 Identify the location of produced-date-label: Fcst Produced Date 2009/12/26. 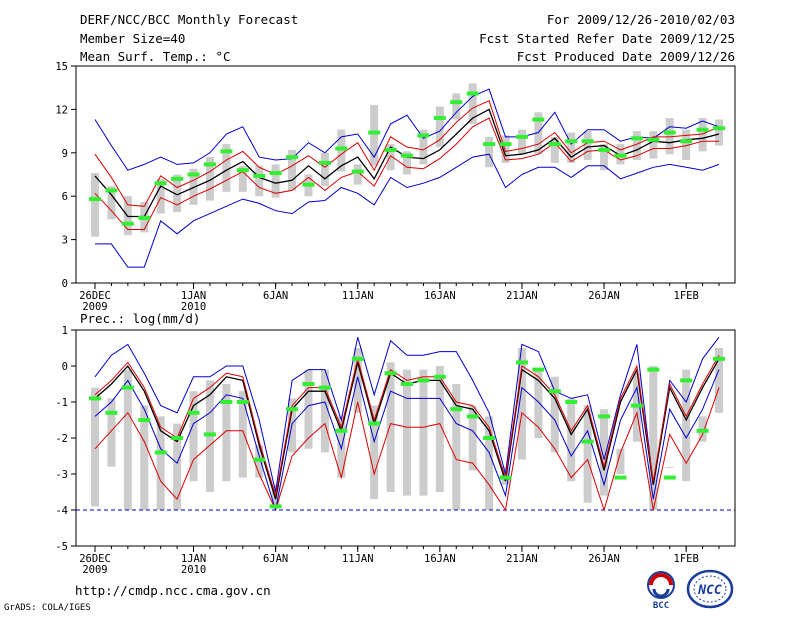
(625, 56).